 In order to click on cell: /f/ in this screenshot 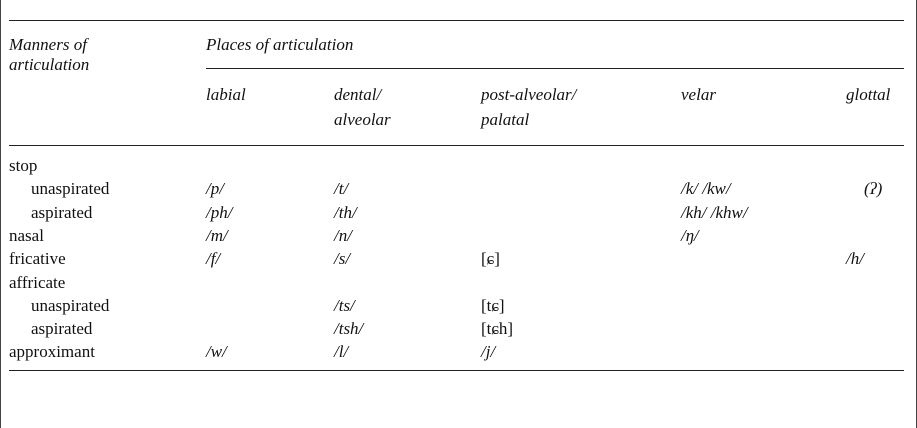, I will do `click(213, 259)`.